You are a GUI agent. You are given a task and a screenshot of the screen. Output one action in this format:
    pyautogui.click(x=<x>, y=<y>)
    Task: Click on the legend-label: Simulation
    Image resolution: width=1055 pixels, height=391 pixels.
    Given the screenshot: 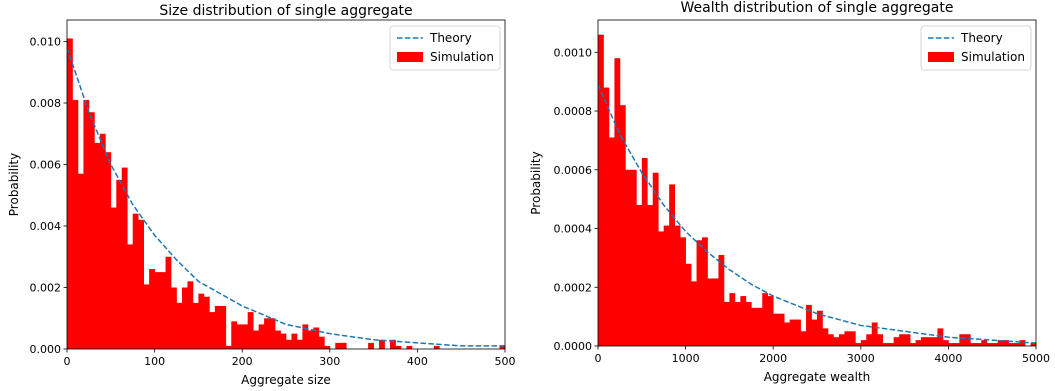 What is the action you would take?
    pyautogui.click(x=993, y=57)
    